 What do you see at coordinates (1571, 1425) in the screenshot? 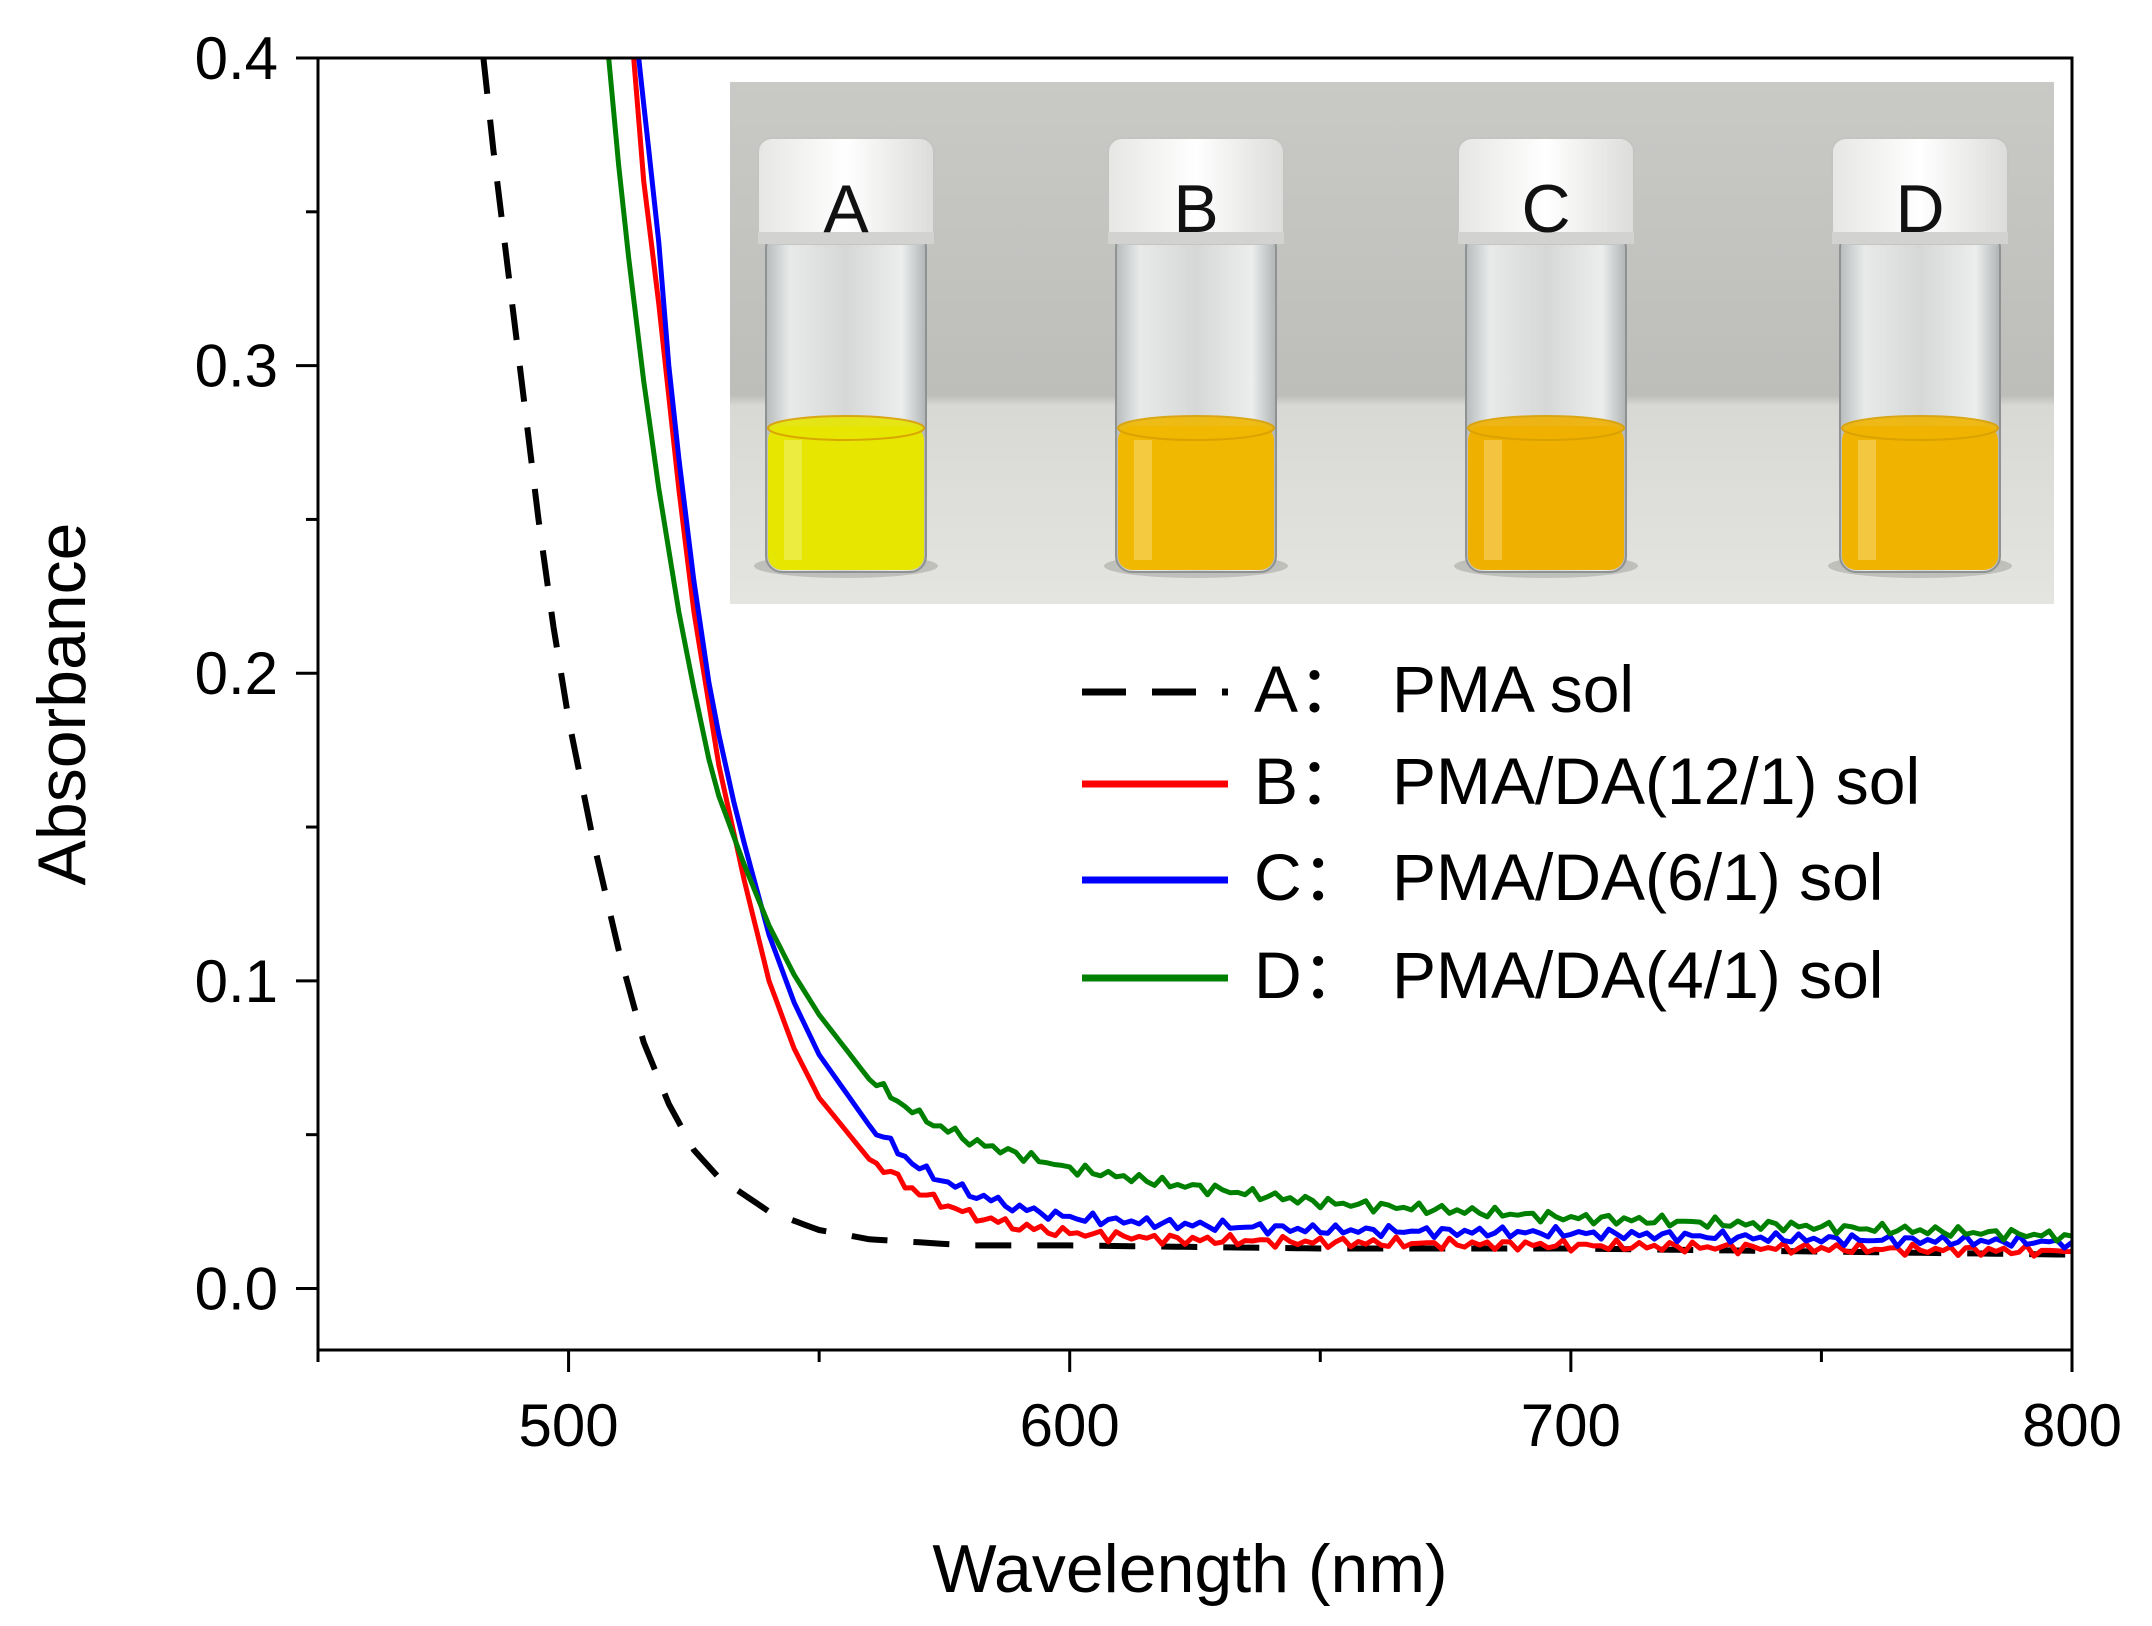
I see `x-tick-label: 700` at bounding box center [1571, 1425].